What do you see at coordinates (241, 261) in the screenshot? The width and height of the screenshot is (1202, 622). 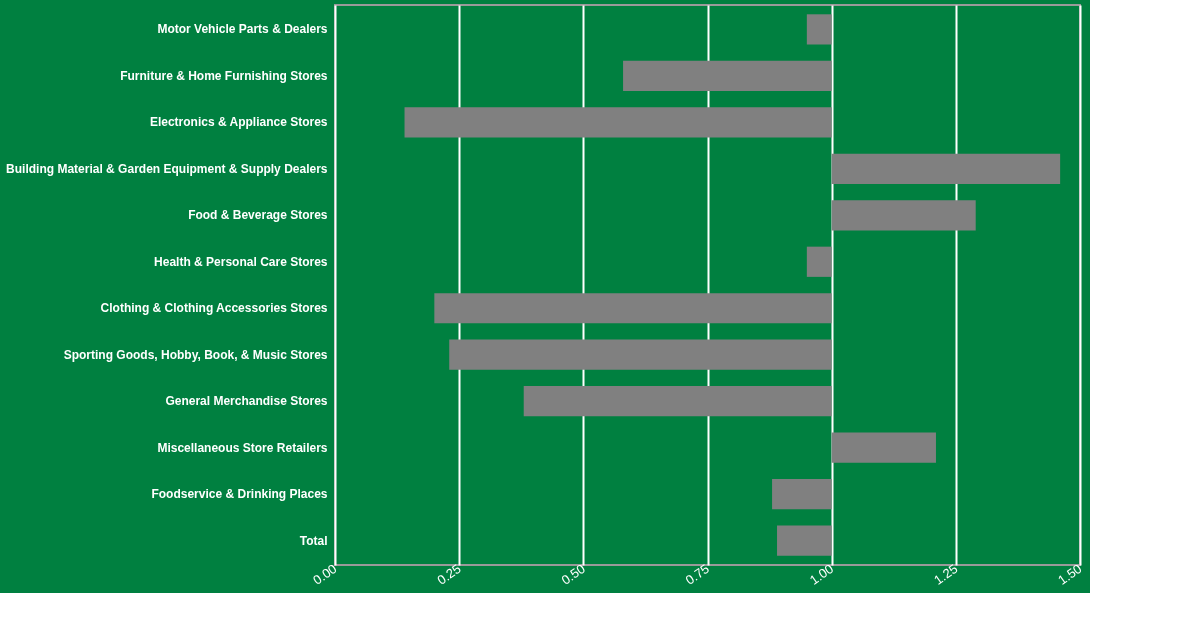 I see `y-tick-label: Health & Personal Care Stores` at bounding box center [241, 261].